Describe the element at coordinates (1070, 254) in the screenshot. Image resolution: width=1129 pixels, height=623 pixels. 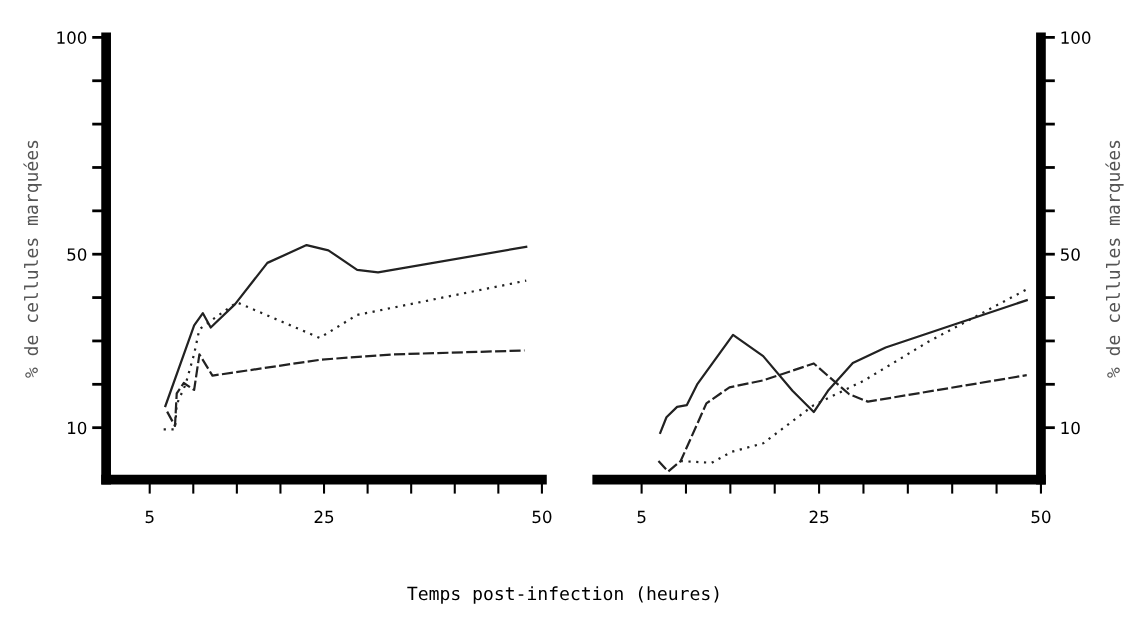
I see `y2-tick-label: 50` at that location.